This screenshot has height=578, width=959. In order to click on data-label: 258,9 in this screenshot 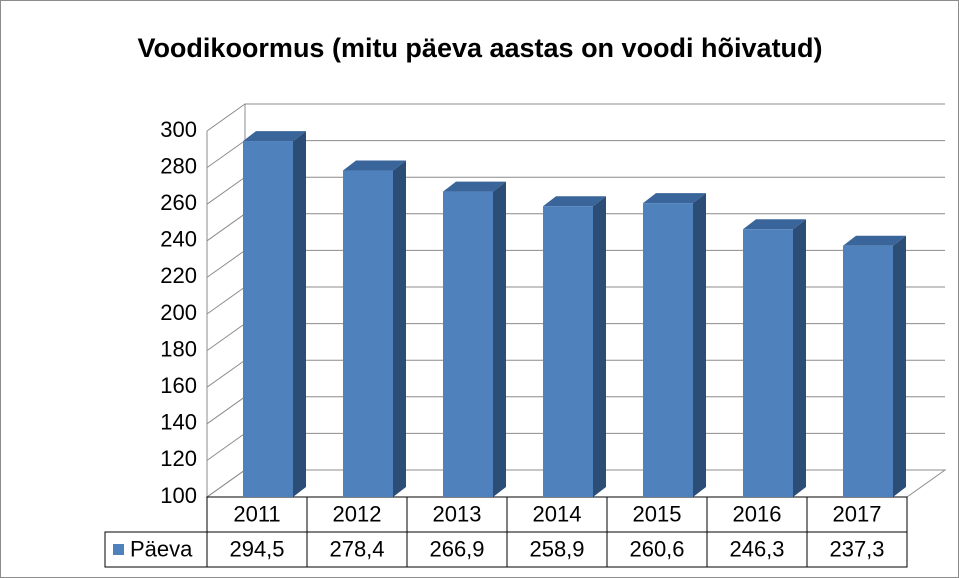, I will do `click(556, 548)`.